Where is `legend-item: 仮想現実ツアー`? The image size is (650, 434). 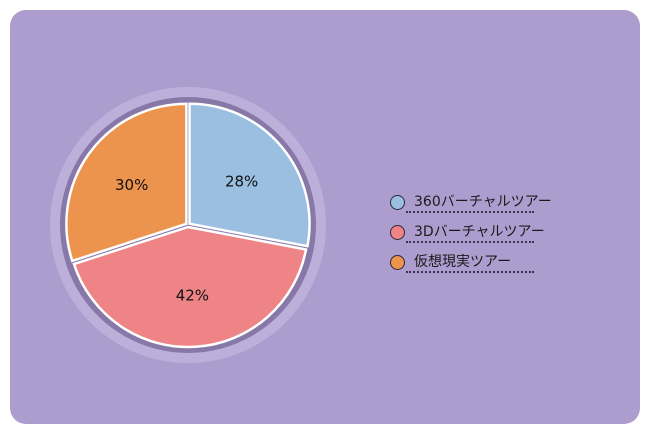
legend-item: 仮想現実ツアー is located at coordinates (465, 265).